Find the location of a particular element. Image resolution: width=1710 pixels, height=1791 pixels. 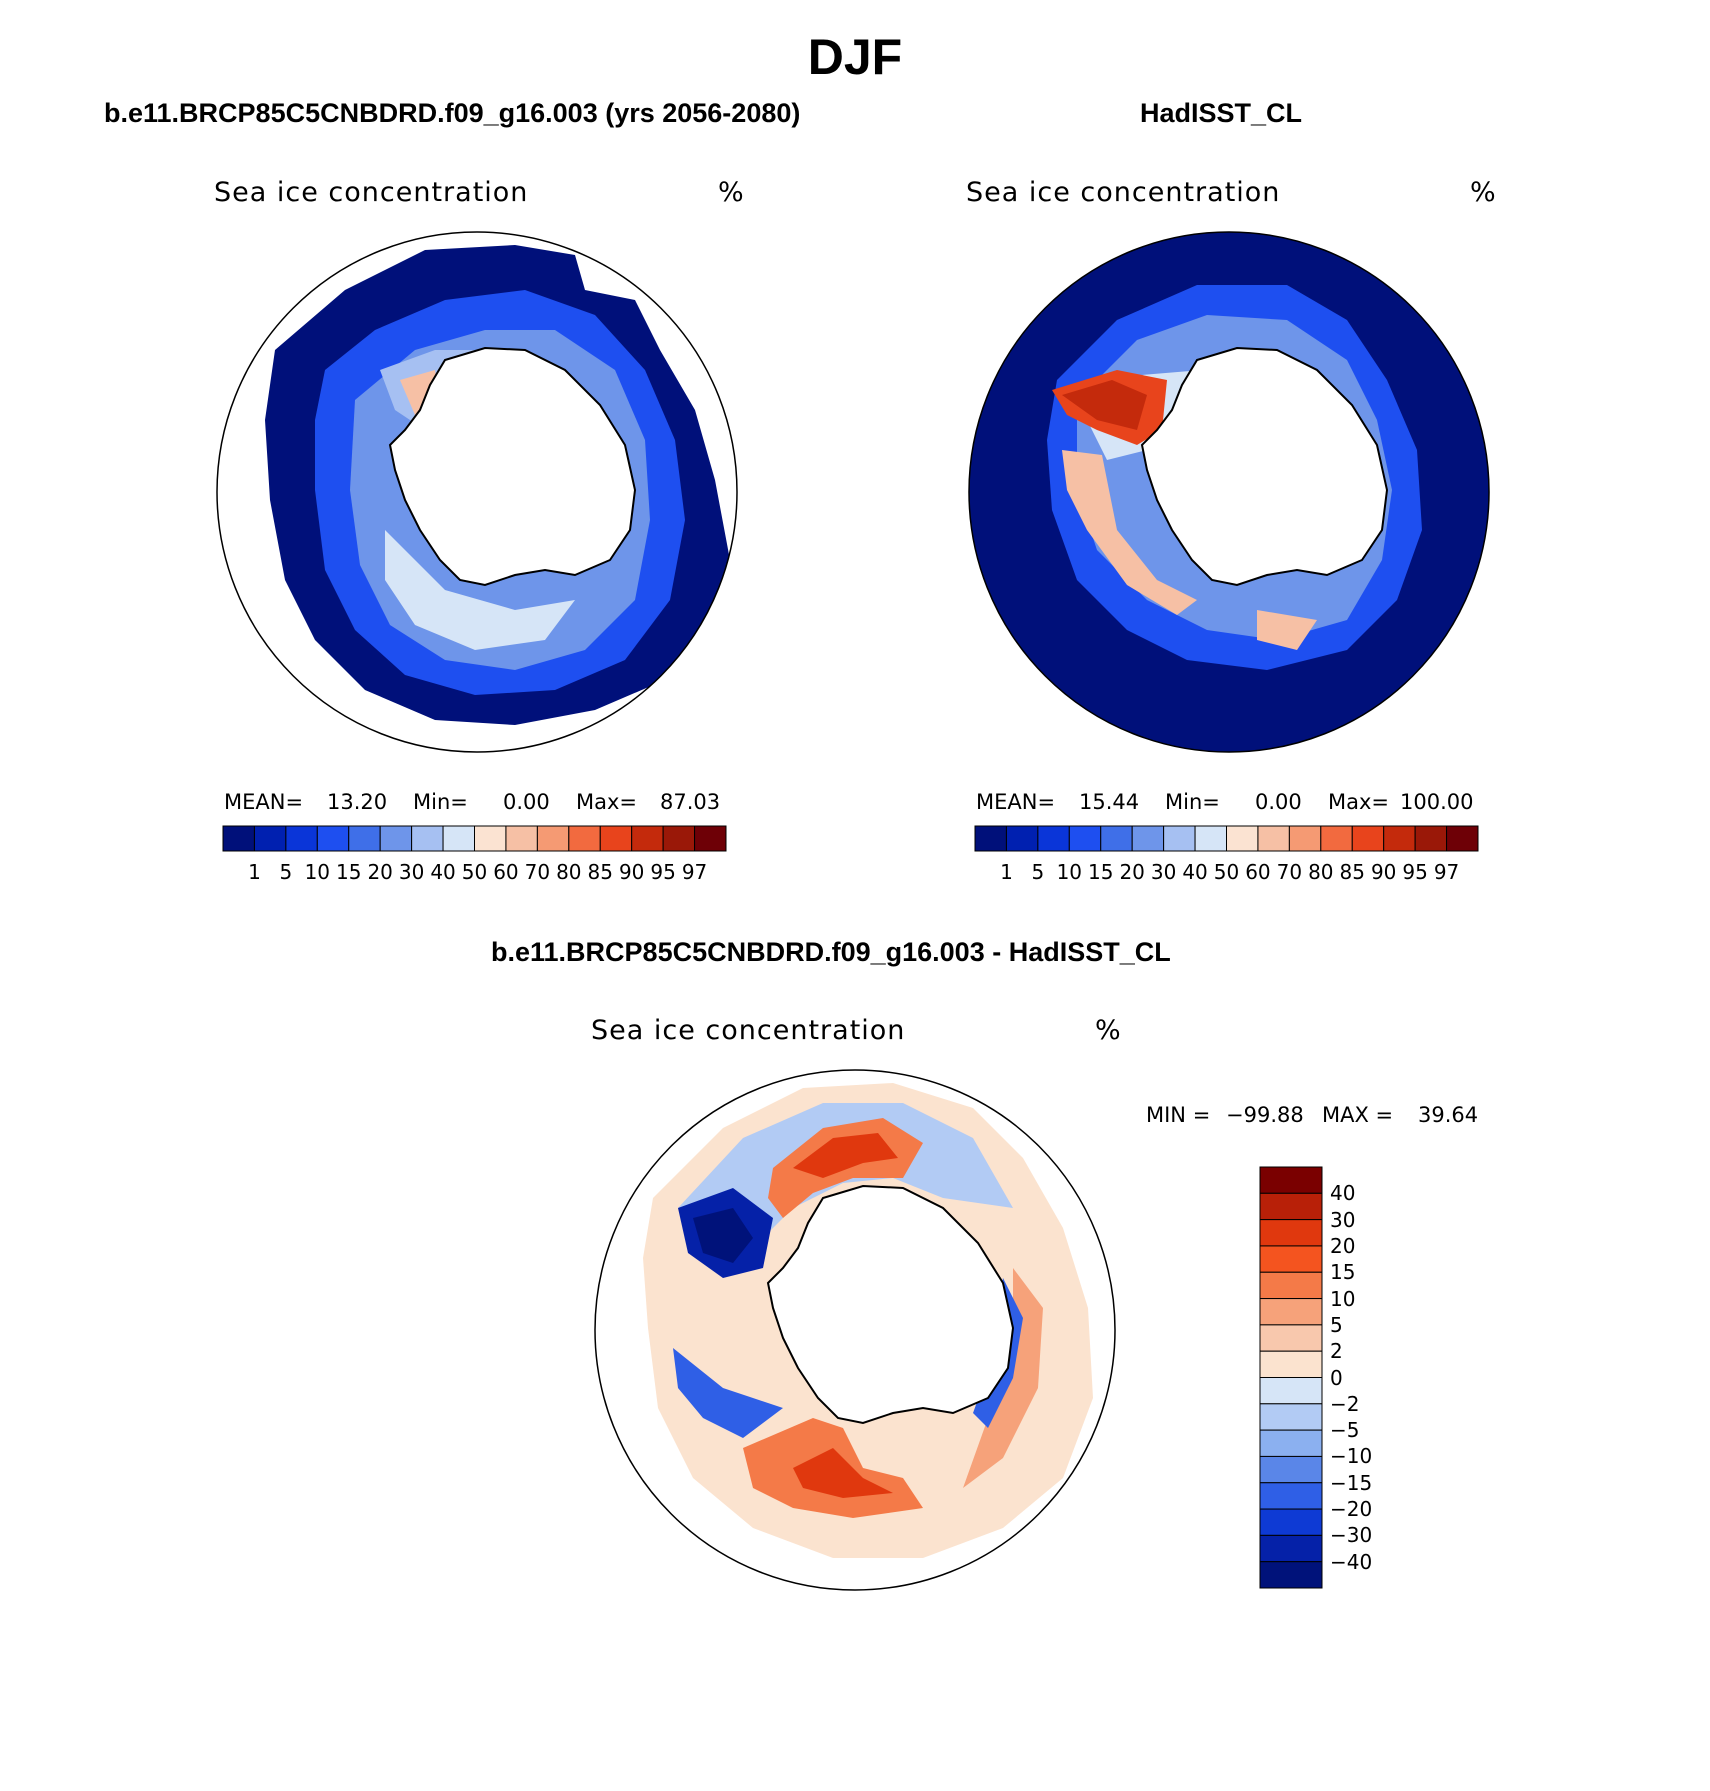

obs-variable-label: Sea ice concentration is located at coordinates (1123, 192).